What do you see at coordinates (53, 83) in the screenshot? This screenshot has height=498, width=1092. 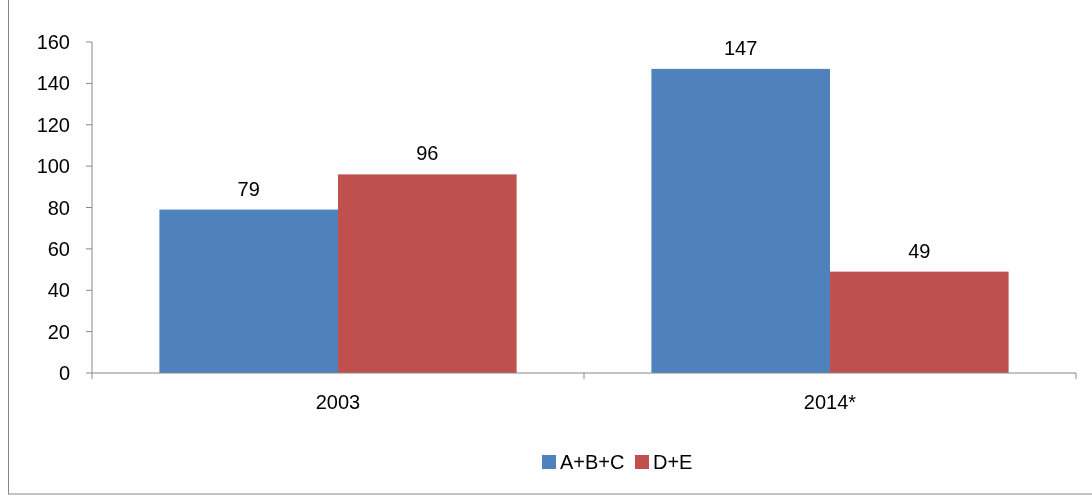 I see `y-tick-label: 140` at bounding box center [53, 83].